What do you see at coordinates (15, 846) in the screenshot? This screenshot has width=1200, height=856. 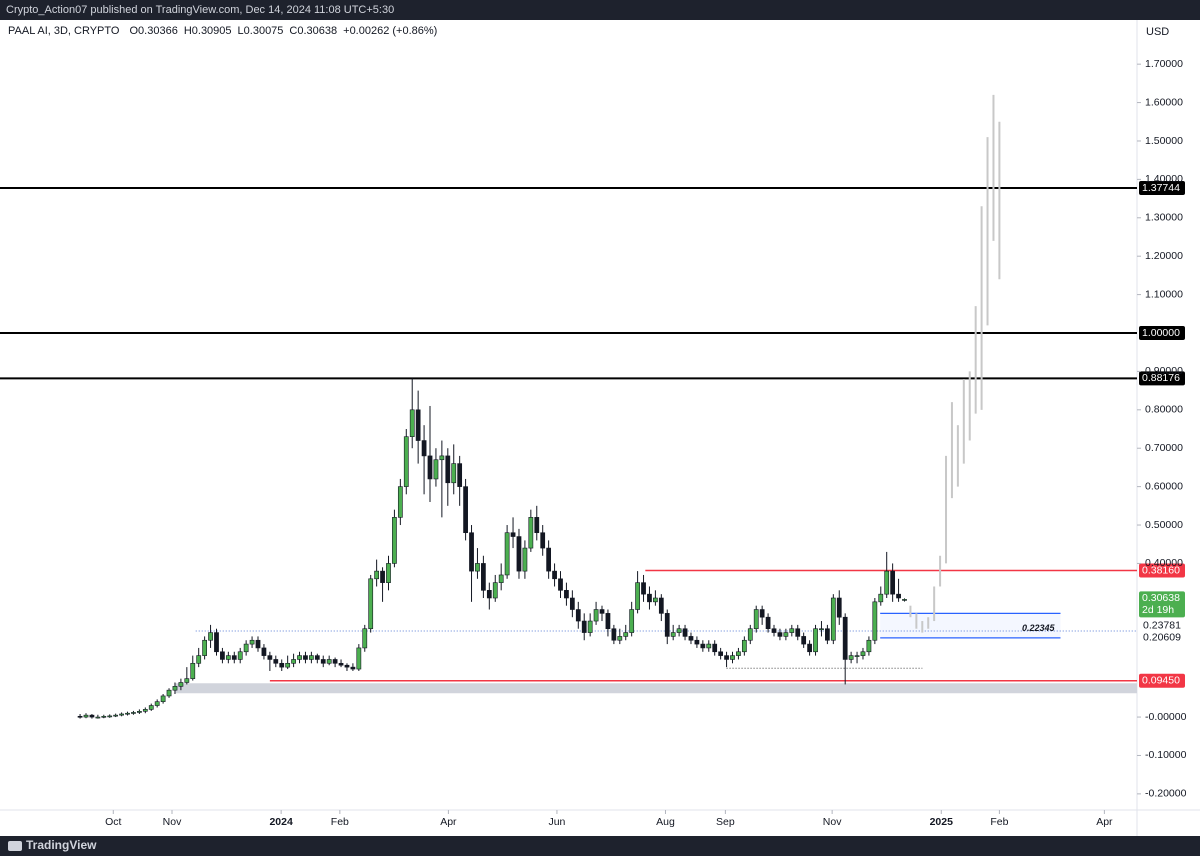 I see `brand-logo` at bounding box center [15, 846].